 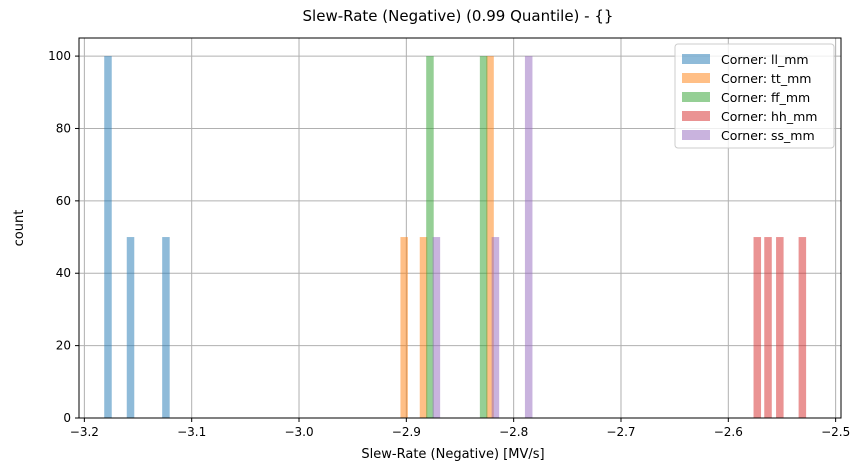 I want to click on y-axis-ticks: 0 20 40 60 80 100, so click(x=63, y=237).